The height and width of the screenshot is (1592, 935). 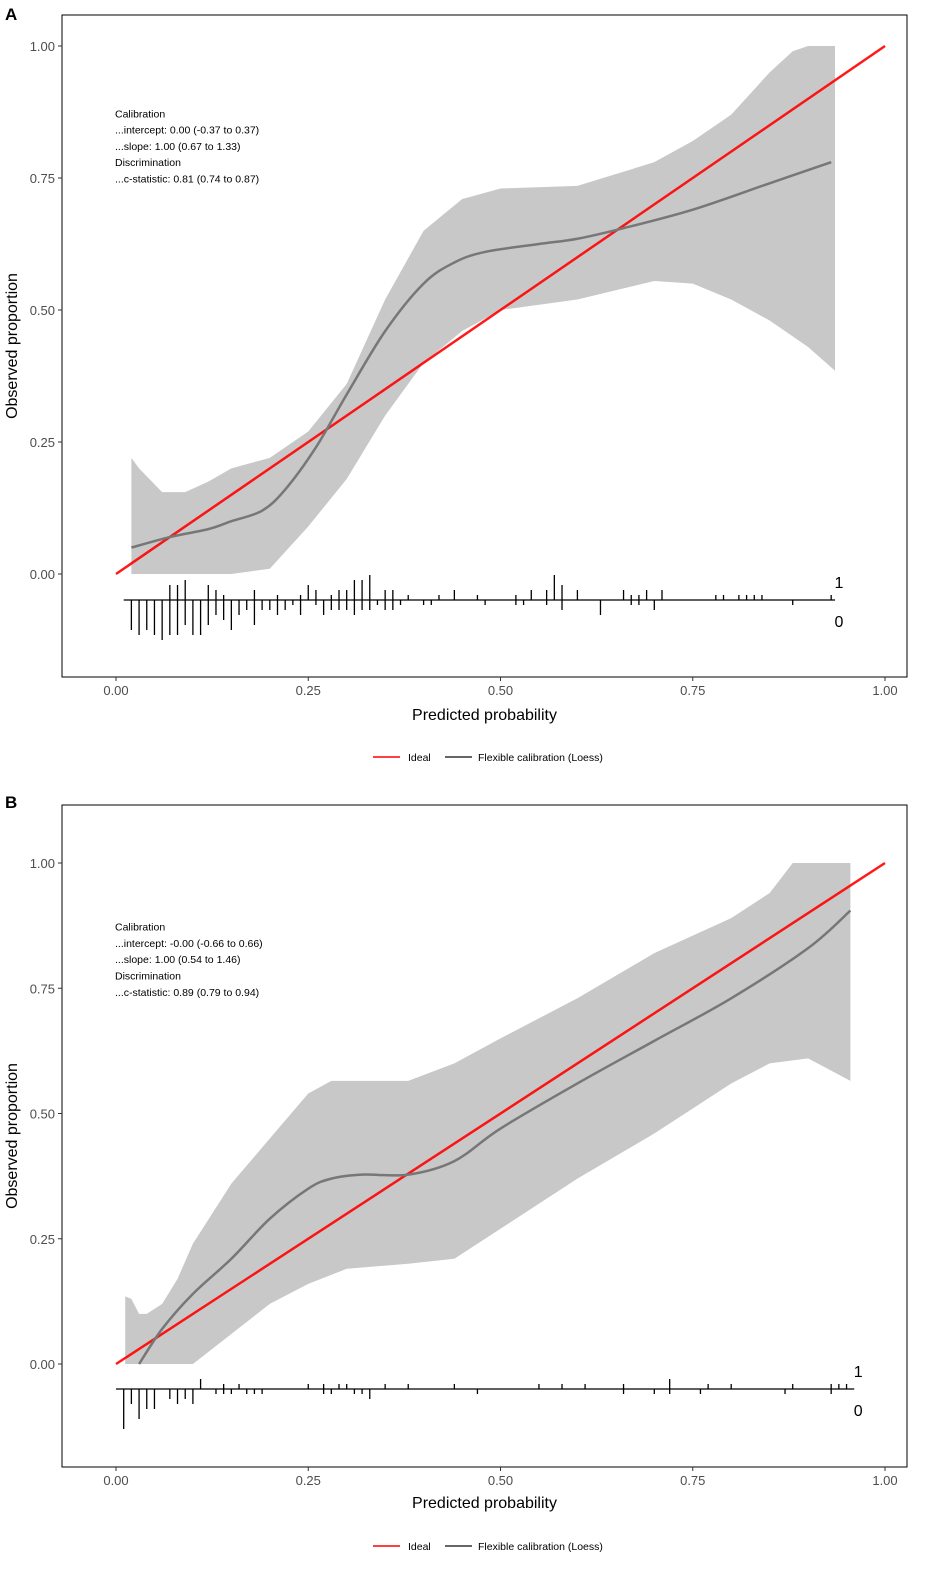 What do you see at coordinates (187, 179) in the screenshot?
I see `annotation-line: ...c-statistic: 0.81 (0.74 to 0.87)` at bounding box center [187, 179].